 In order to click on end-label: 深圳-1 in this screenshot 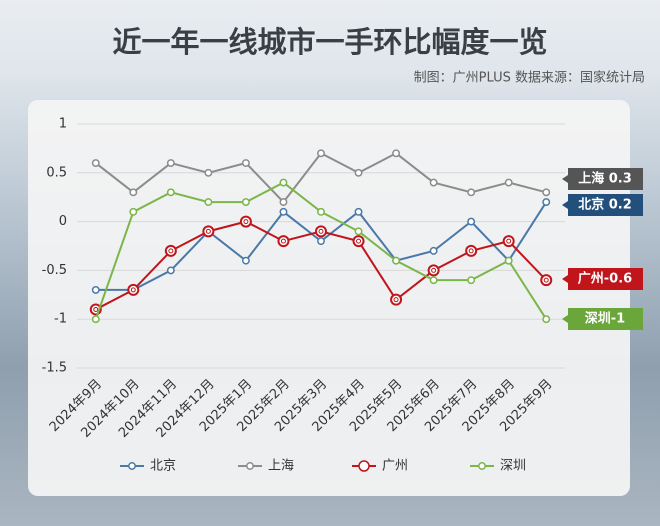, I will do `click(605, 319)`.